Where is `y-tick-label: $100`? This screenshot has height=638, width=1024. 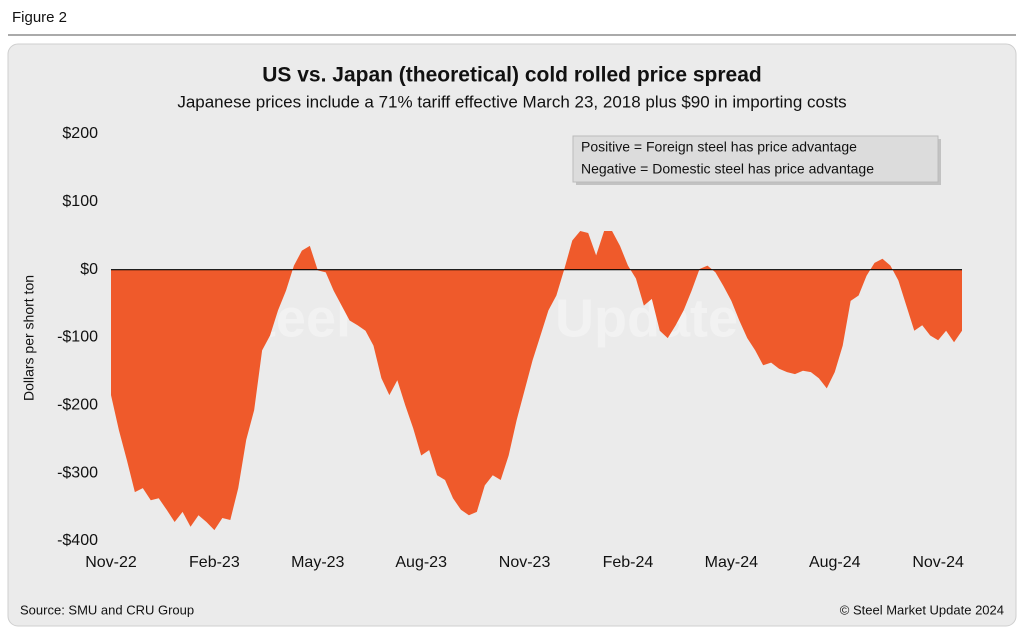 y-tick-label: $100 is located at coordinates (80, 201).